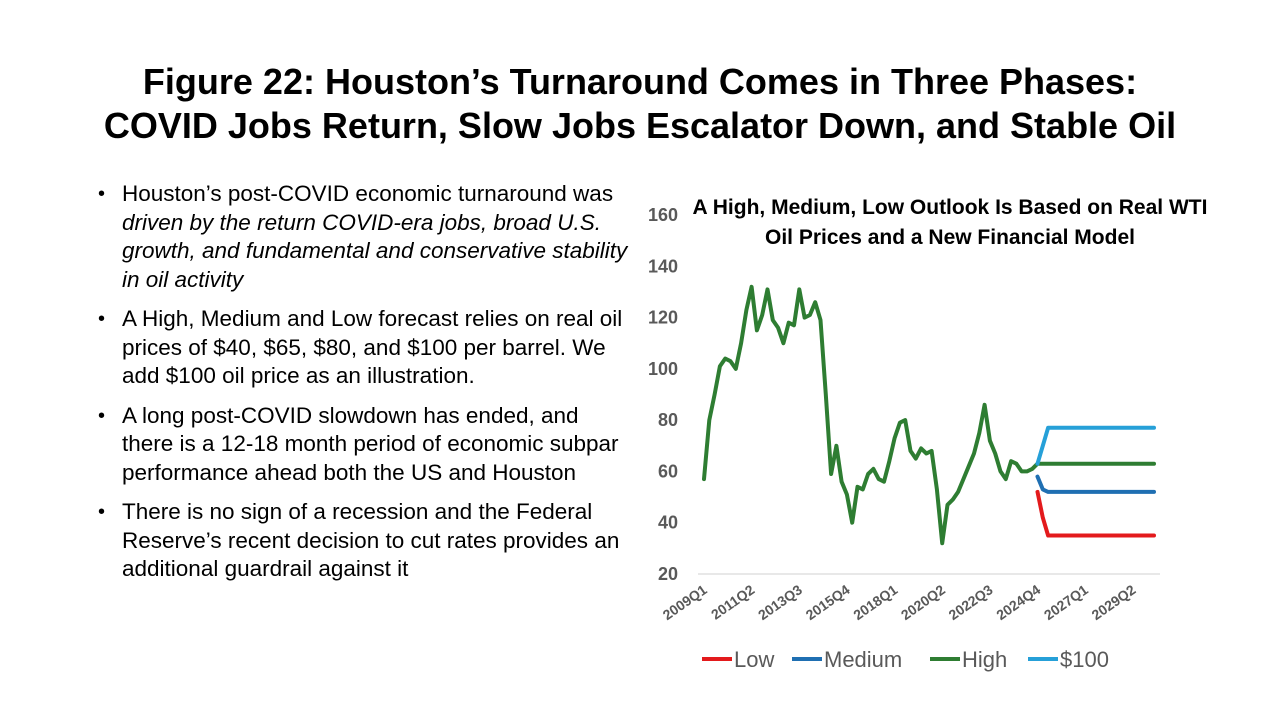  I want to click on legend-label-medium: Medium, so click(863, 659).